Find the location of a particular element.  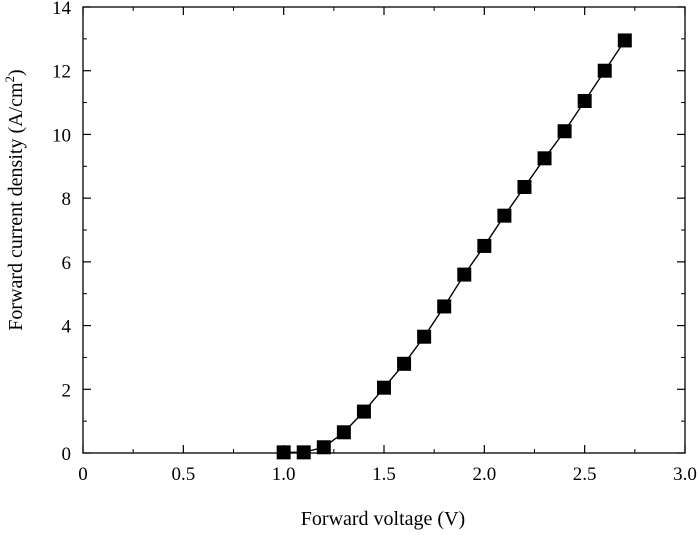

y-axis-title-superscript: 2 is located at coordinates (9, 79).